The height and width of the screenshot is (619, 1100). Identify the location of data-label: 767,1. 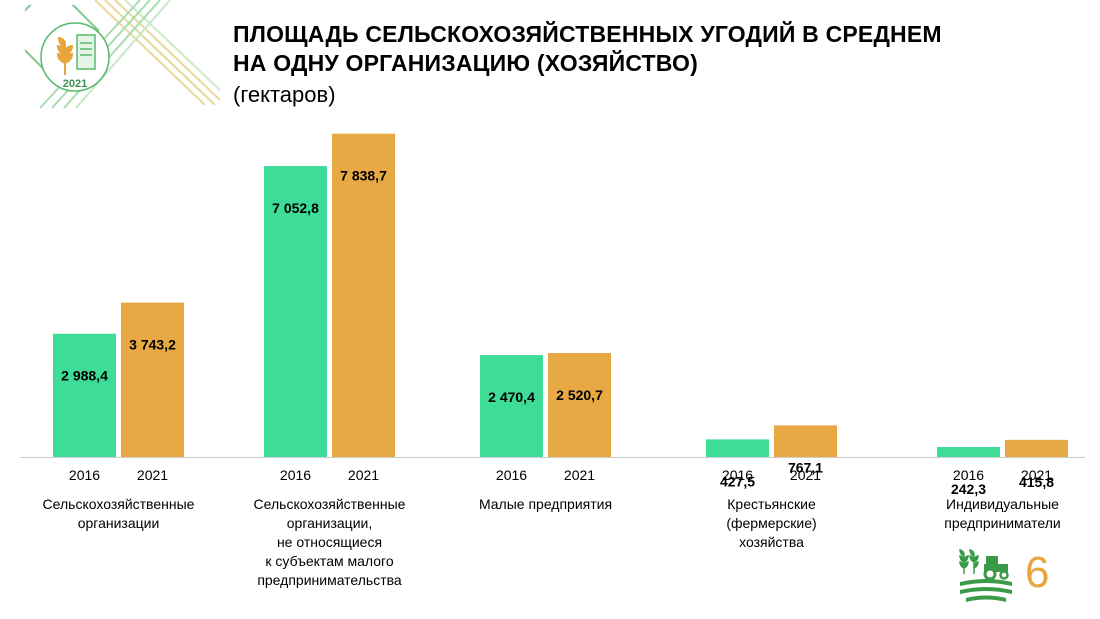
(805, 467).